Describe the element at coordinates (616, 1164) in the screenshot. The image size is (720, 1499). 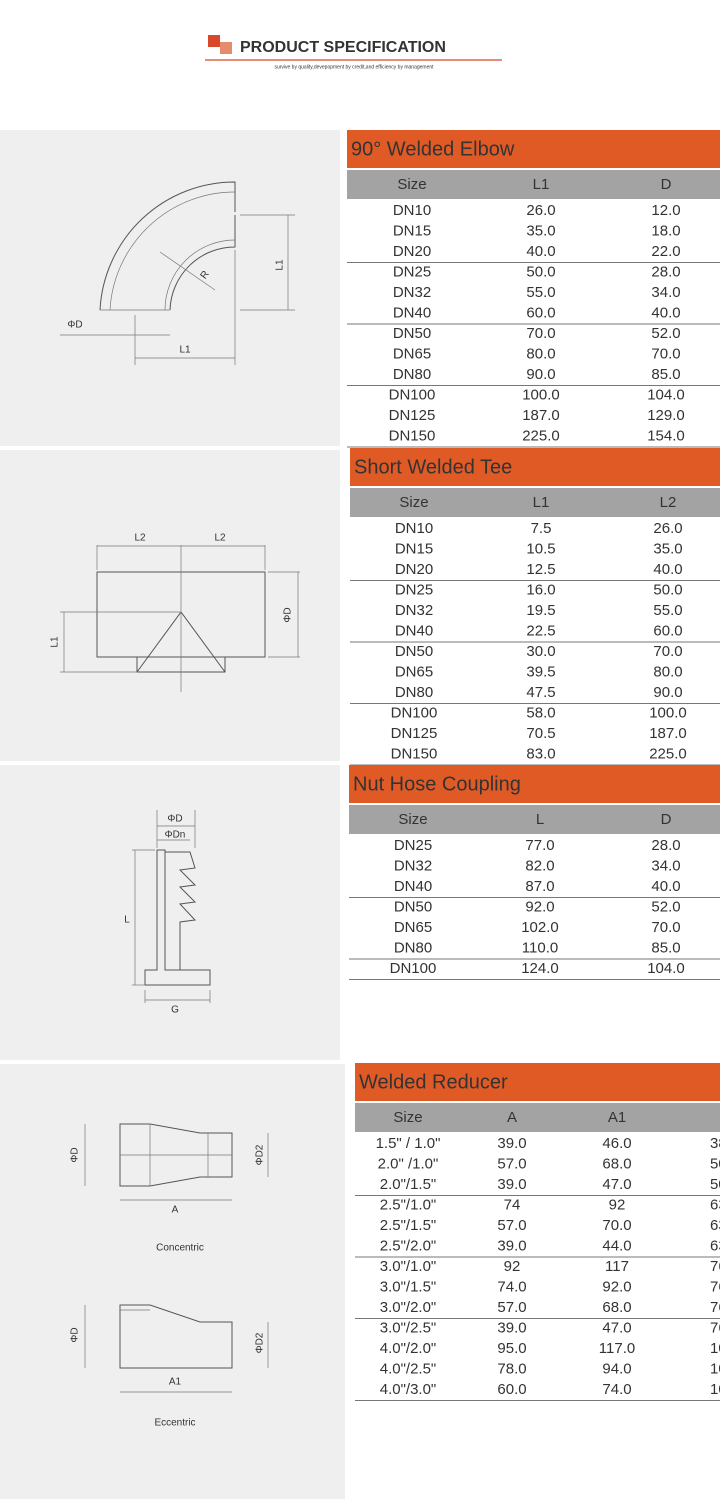
I see `cell: 68.0` at that location.